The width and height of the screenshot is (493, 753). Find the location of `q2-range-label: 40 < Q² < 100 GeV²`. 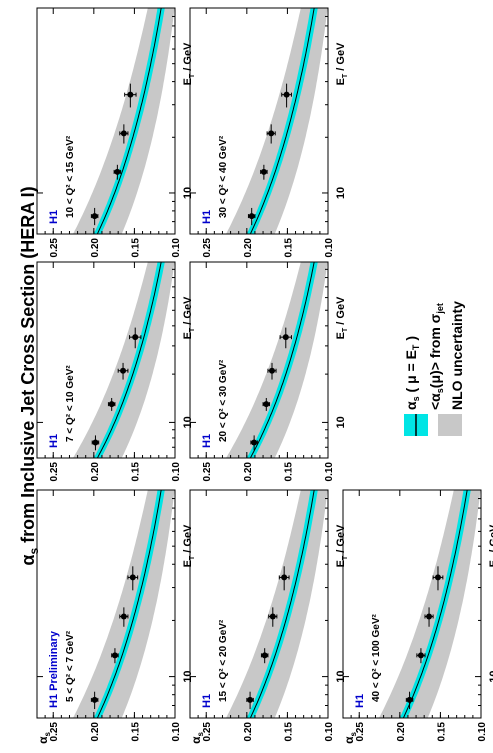

q2-range-label: 40 < Q² < 100 GeV² is located at coordinates (376, 658).